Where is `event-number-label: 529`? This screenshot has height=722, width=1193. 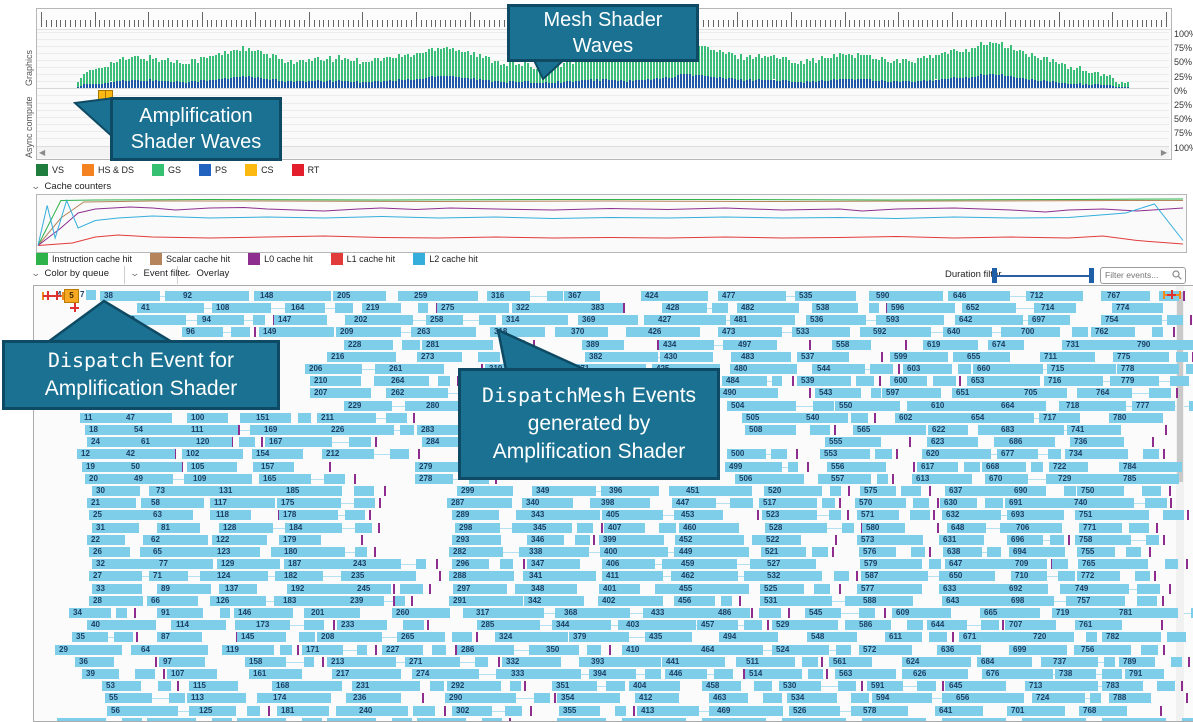
event-number-label: 529 is located at coordinates (783, 624).